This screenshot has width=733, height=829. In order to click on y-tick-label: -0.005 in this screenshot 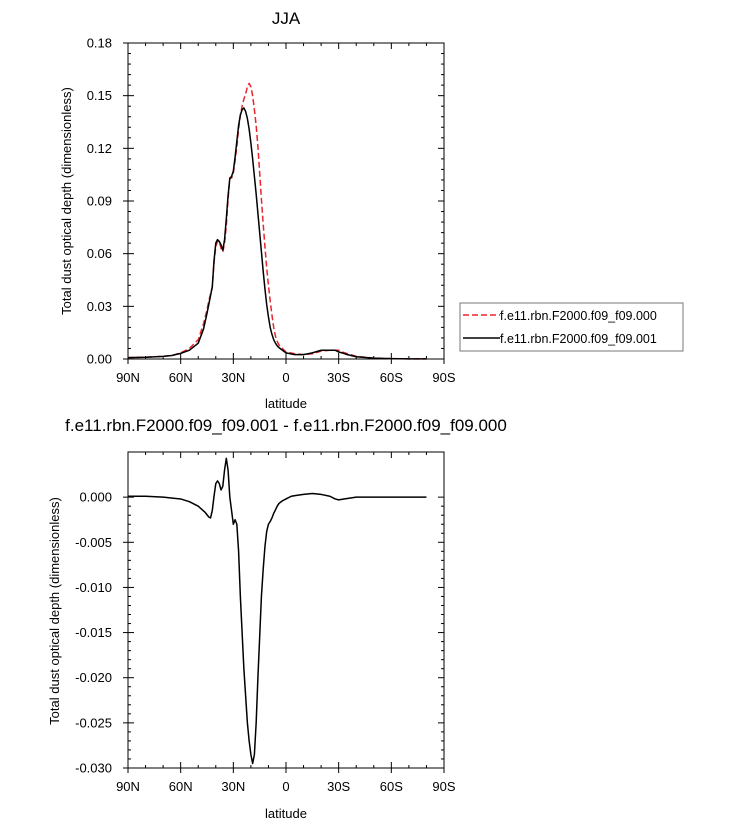, I will do `click(93, 542)`.